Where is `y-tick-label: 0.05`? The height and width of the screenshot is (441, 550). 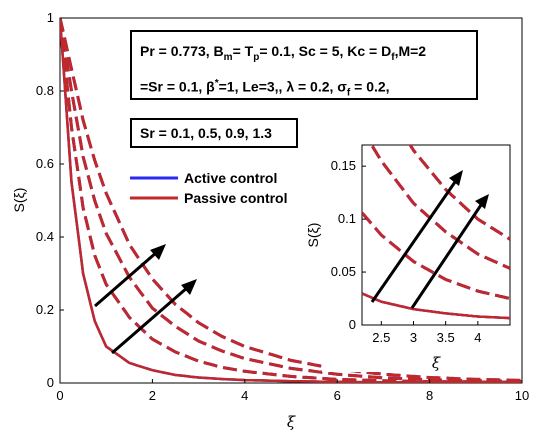
y-tick-label: 0.05 is located at coordinates (343, 271).